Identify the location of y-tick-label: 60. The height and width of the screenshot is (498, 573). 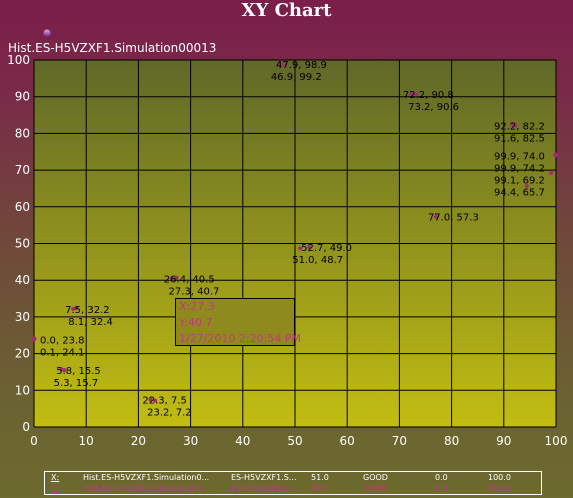
(22, 207).